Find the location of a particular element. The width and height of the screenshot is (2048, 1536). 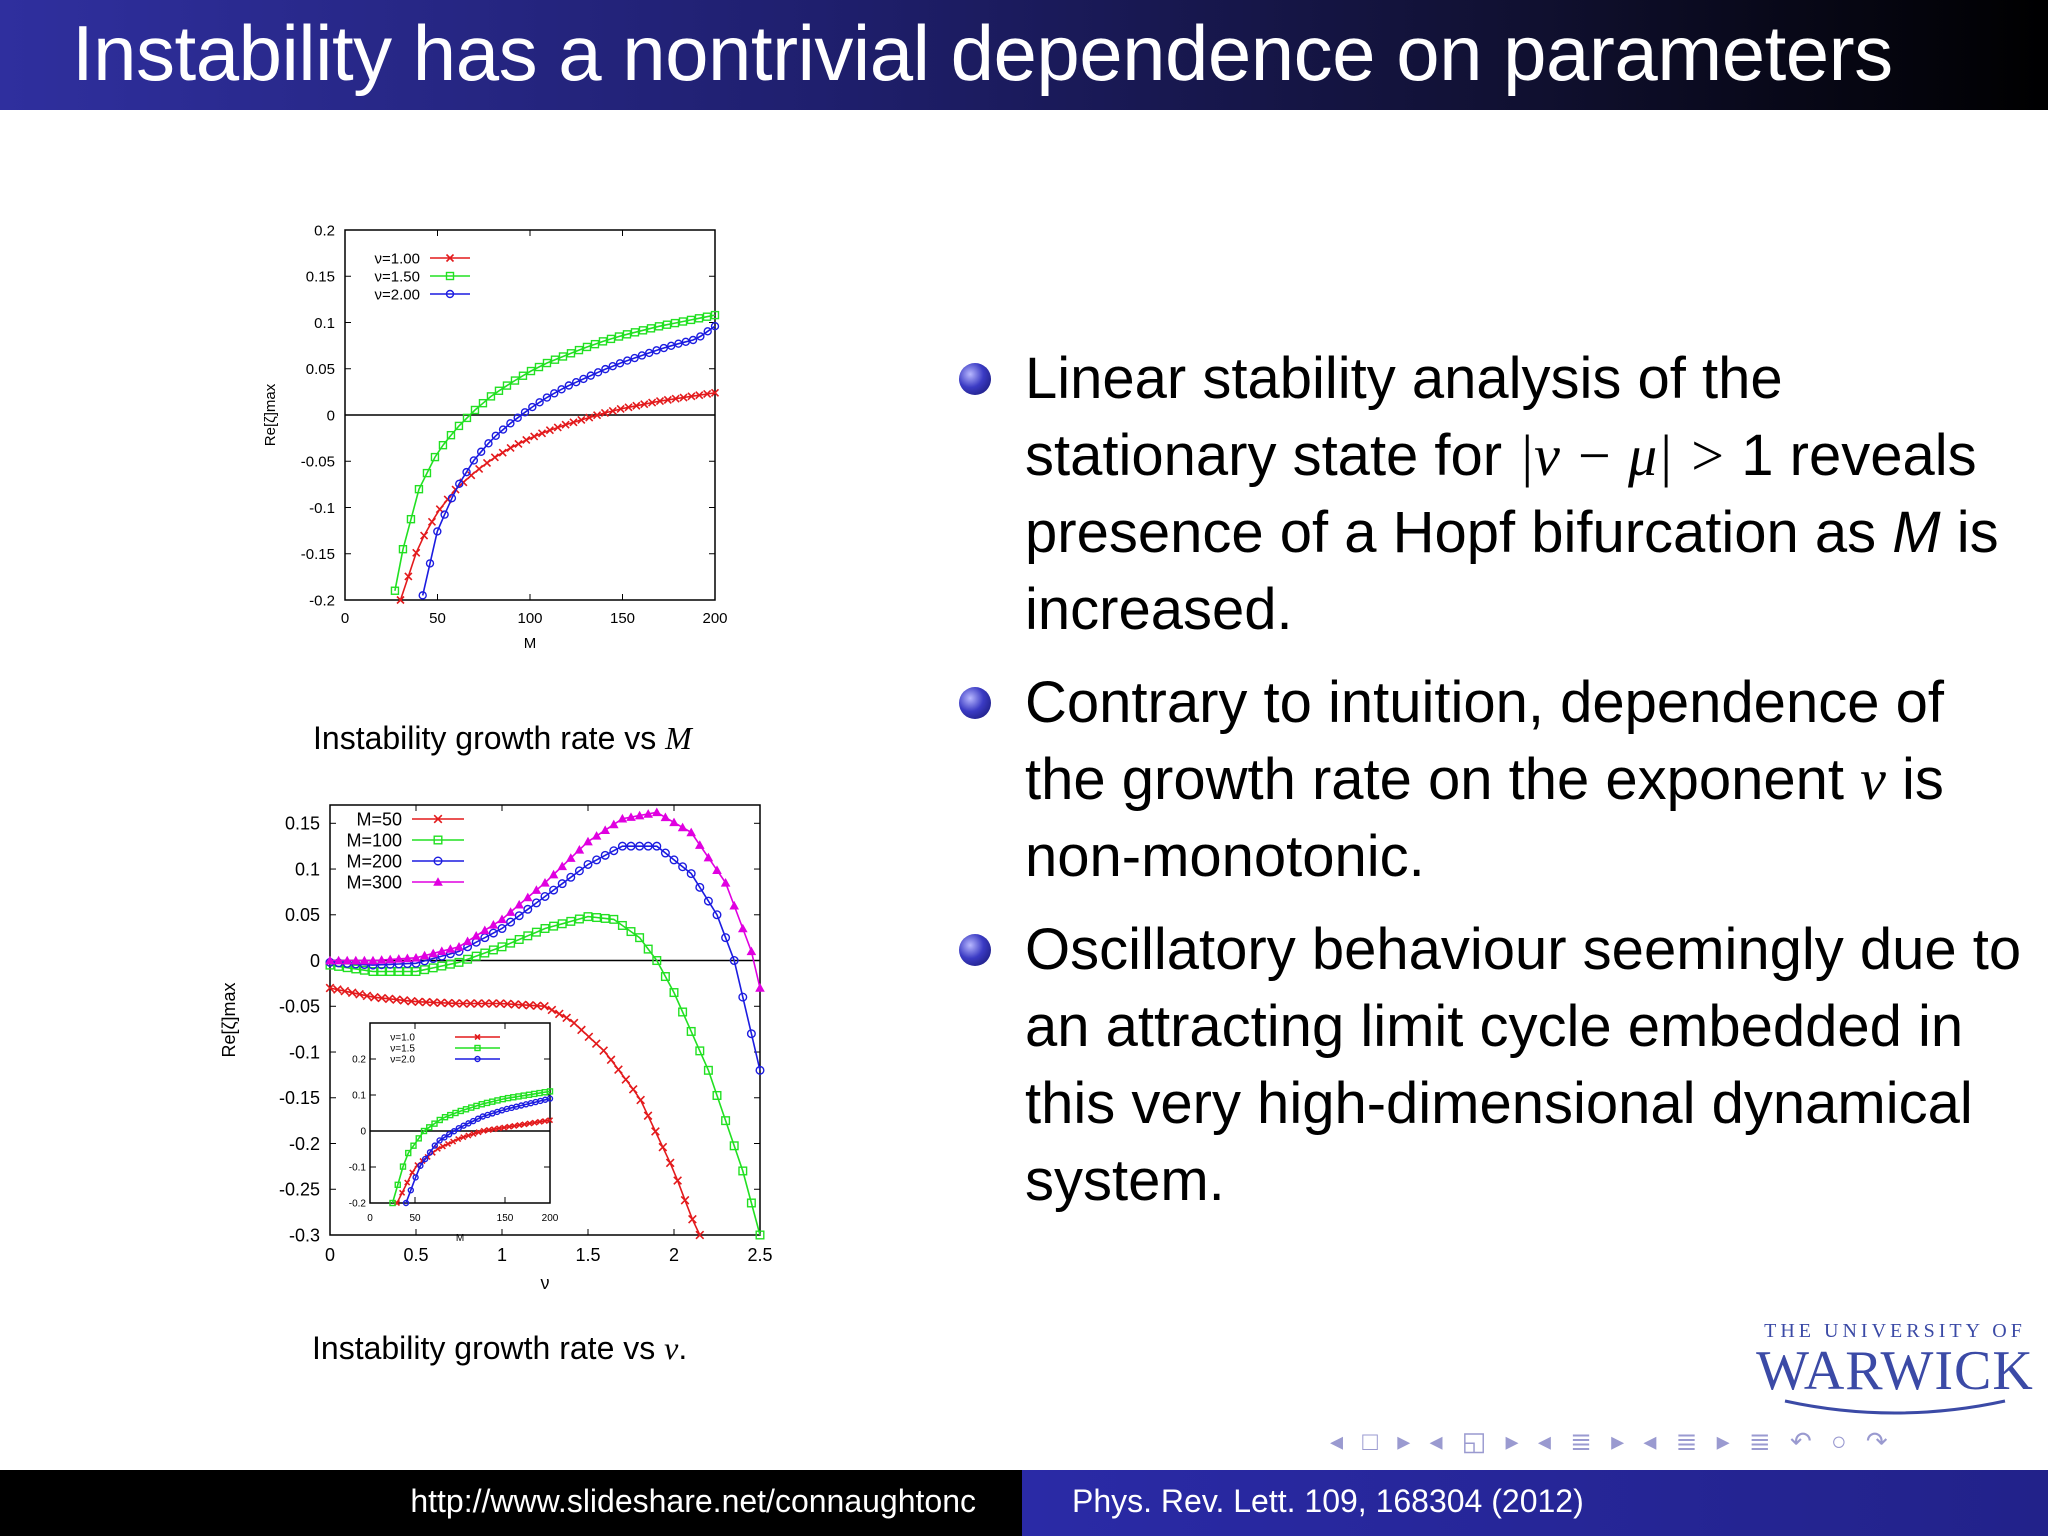

legend-marker is located at coordinates (477, 1048).